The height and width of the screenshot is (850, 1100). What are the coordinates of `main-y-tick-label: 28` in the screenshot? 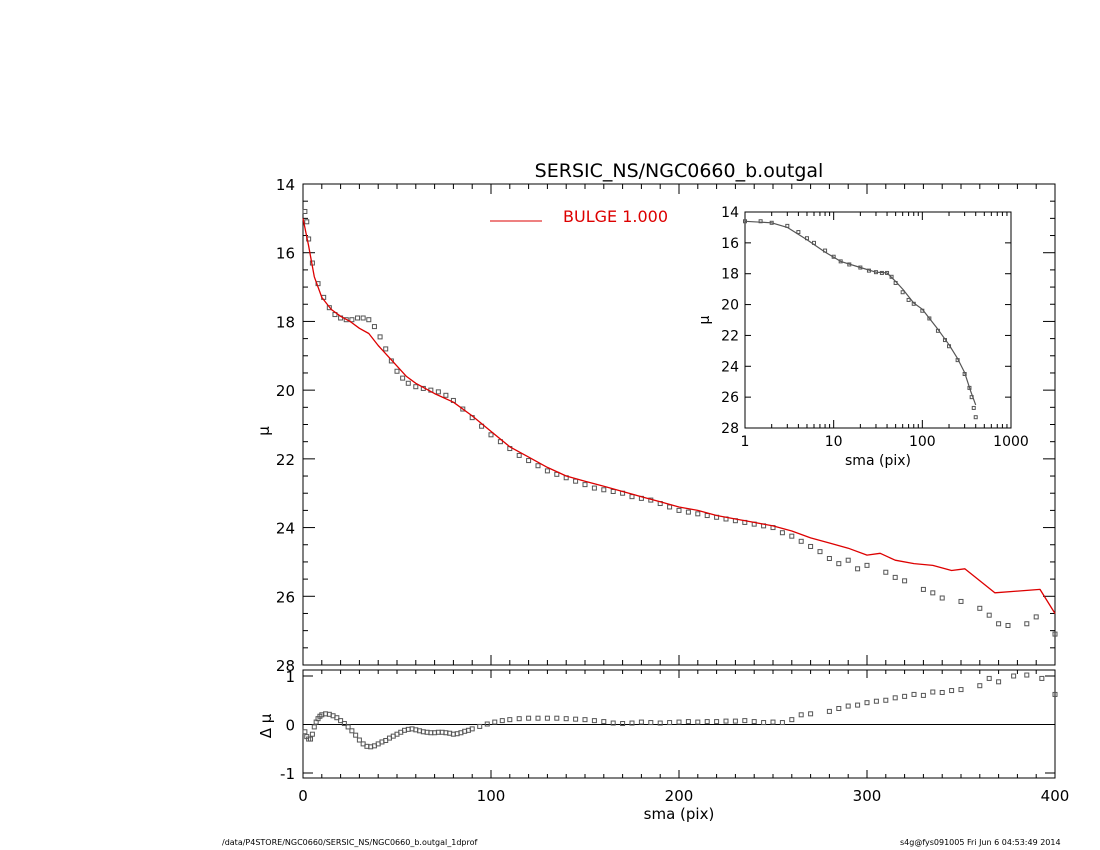 It's located at (285, 666).